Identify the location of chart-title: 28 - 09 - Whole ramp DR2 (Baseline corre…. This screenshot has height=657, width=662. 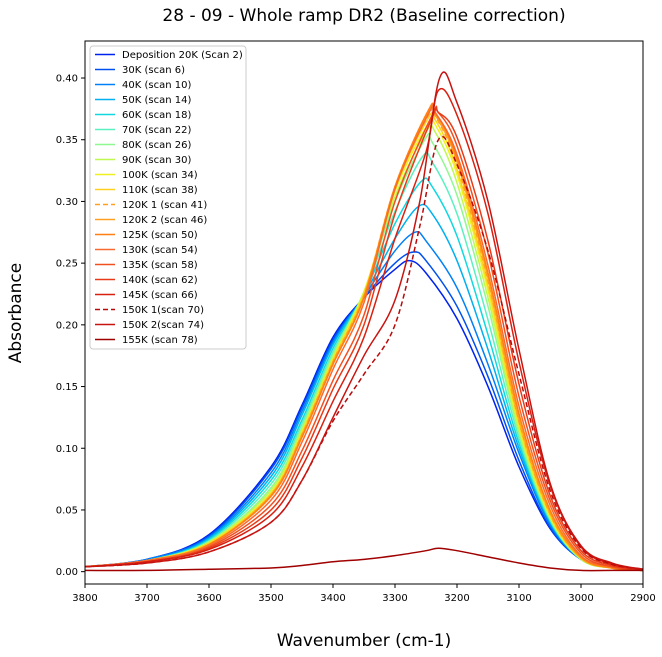
(363, 16).